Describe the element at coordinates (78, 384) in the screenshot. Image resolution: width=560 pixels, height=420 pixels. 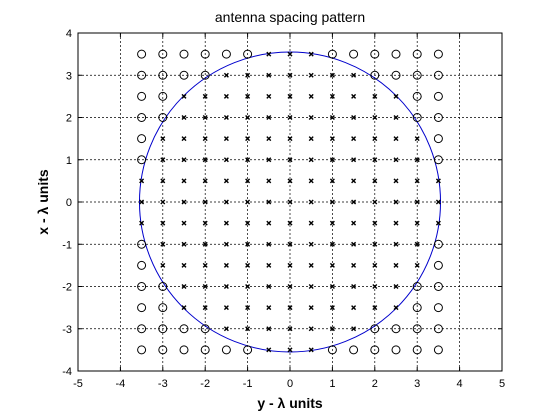
I see `tick-label-x: -5` at that location.